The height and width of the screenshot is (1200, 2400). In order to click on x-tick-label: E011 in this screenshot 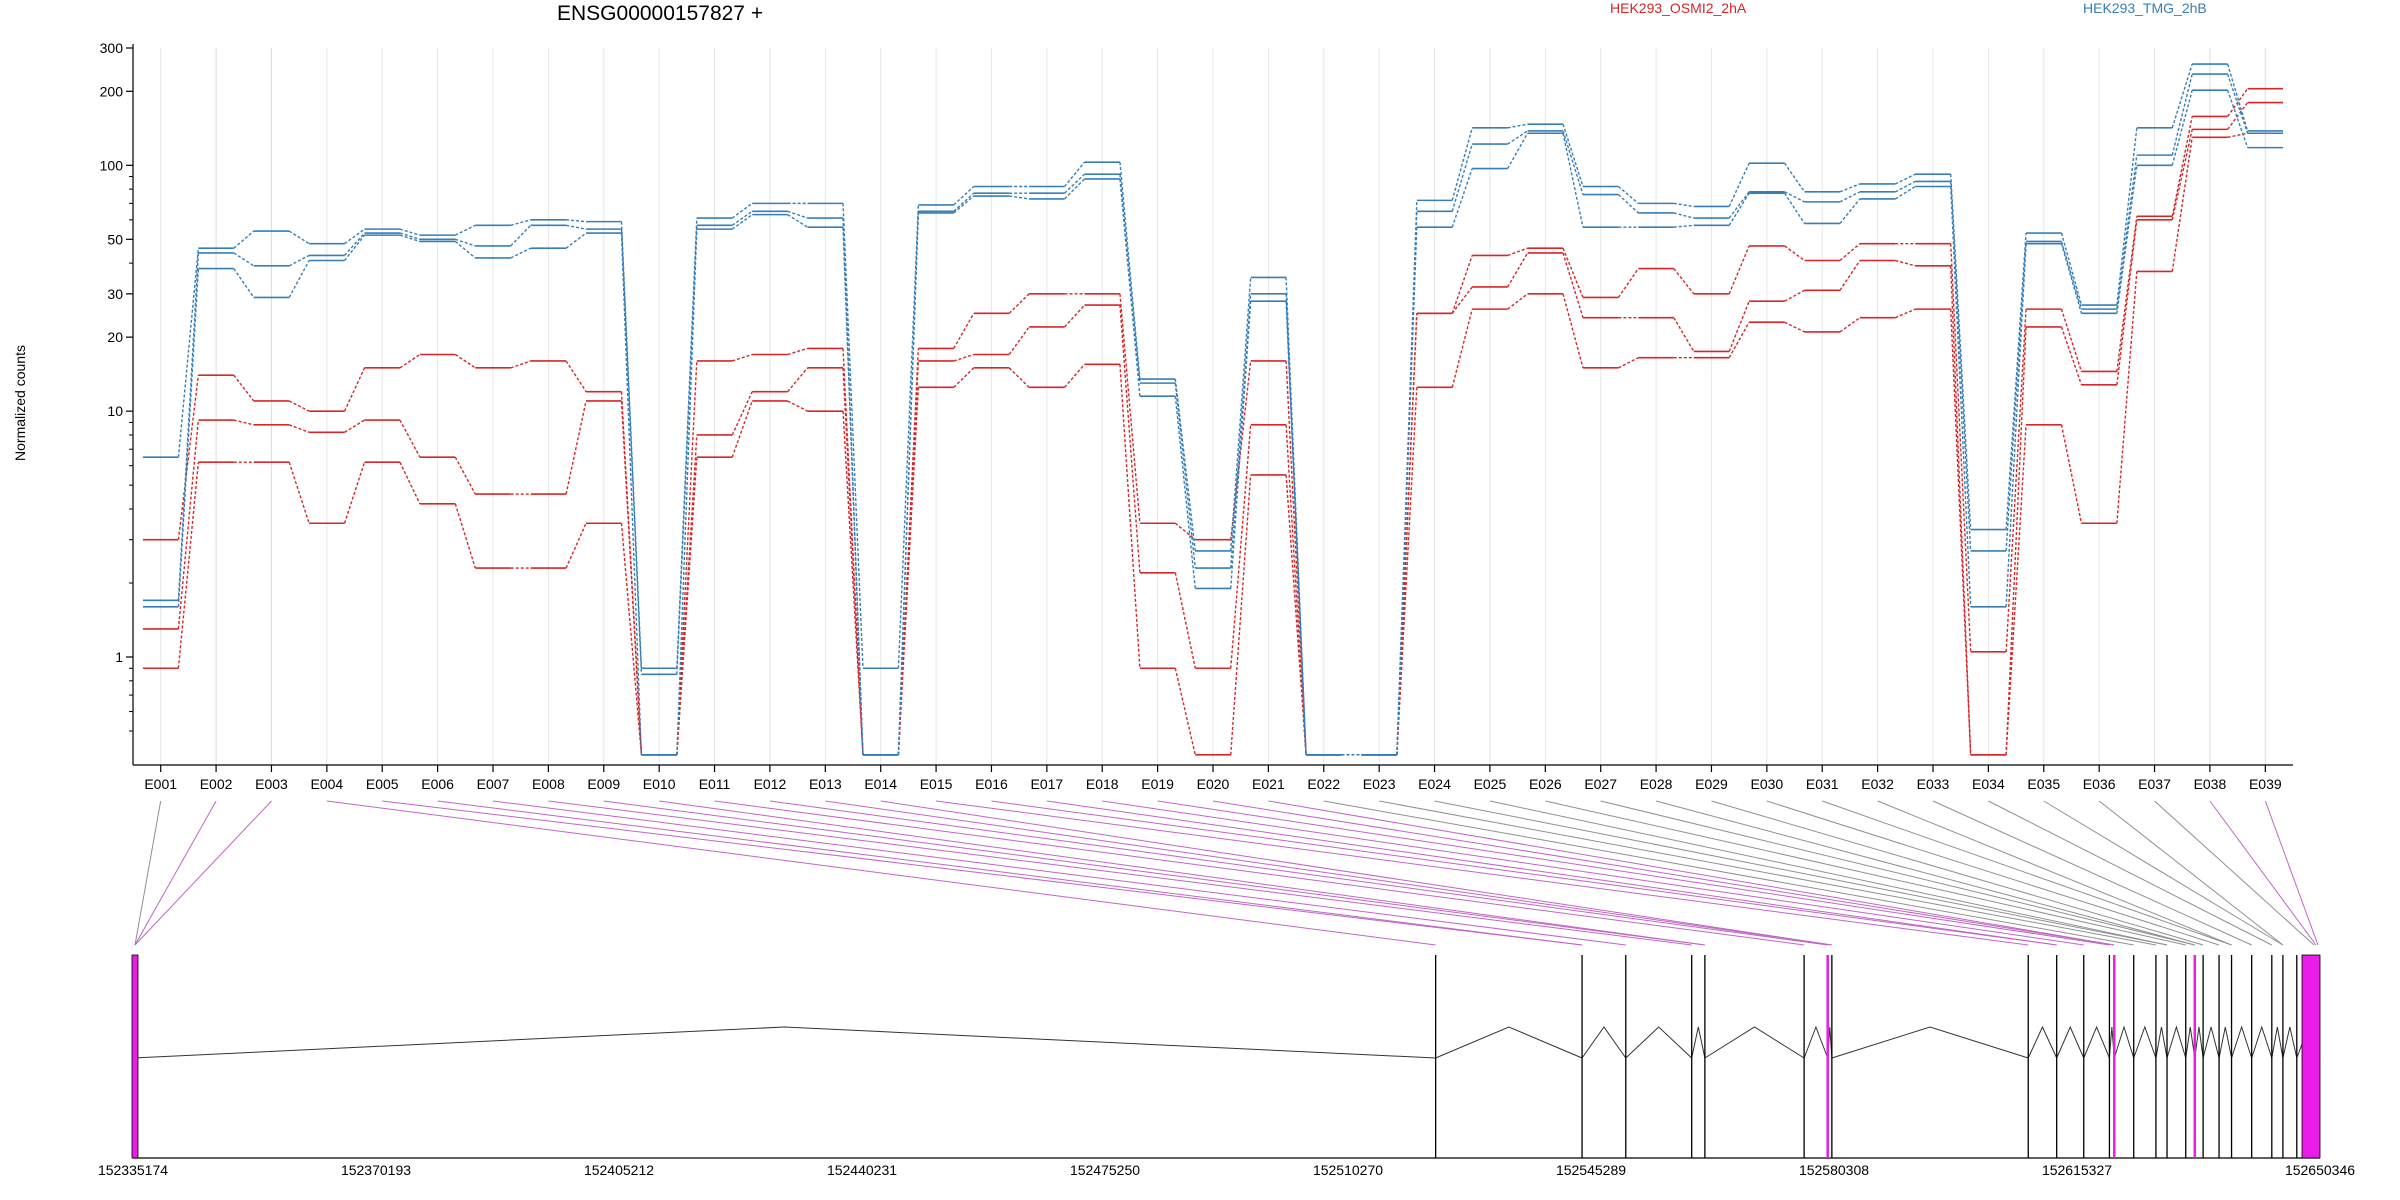, I will do `click(715, 784)`.